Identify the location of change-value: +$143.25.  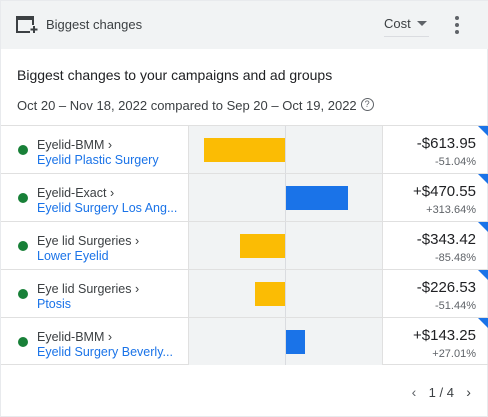
(444, 335).